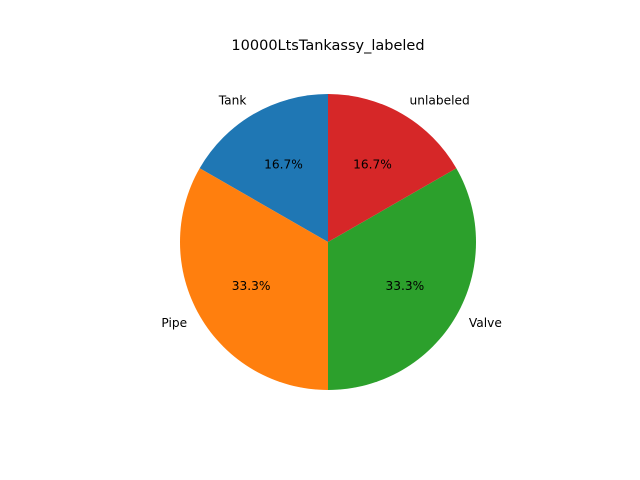 Image resolution: width=640 pixels, height=480 pixels. What do you see at coordinates (174, 323) in the screenshot?
I see `slice-label-pipe: Pipe` at bounding box center [174, 323].